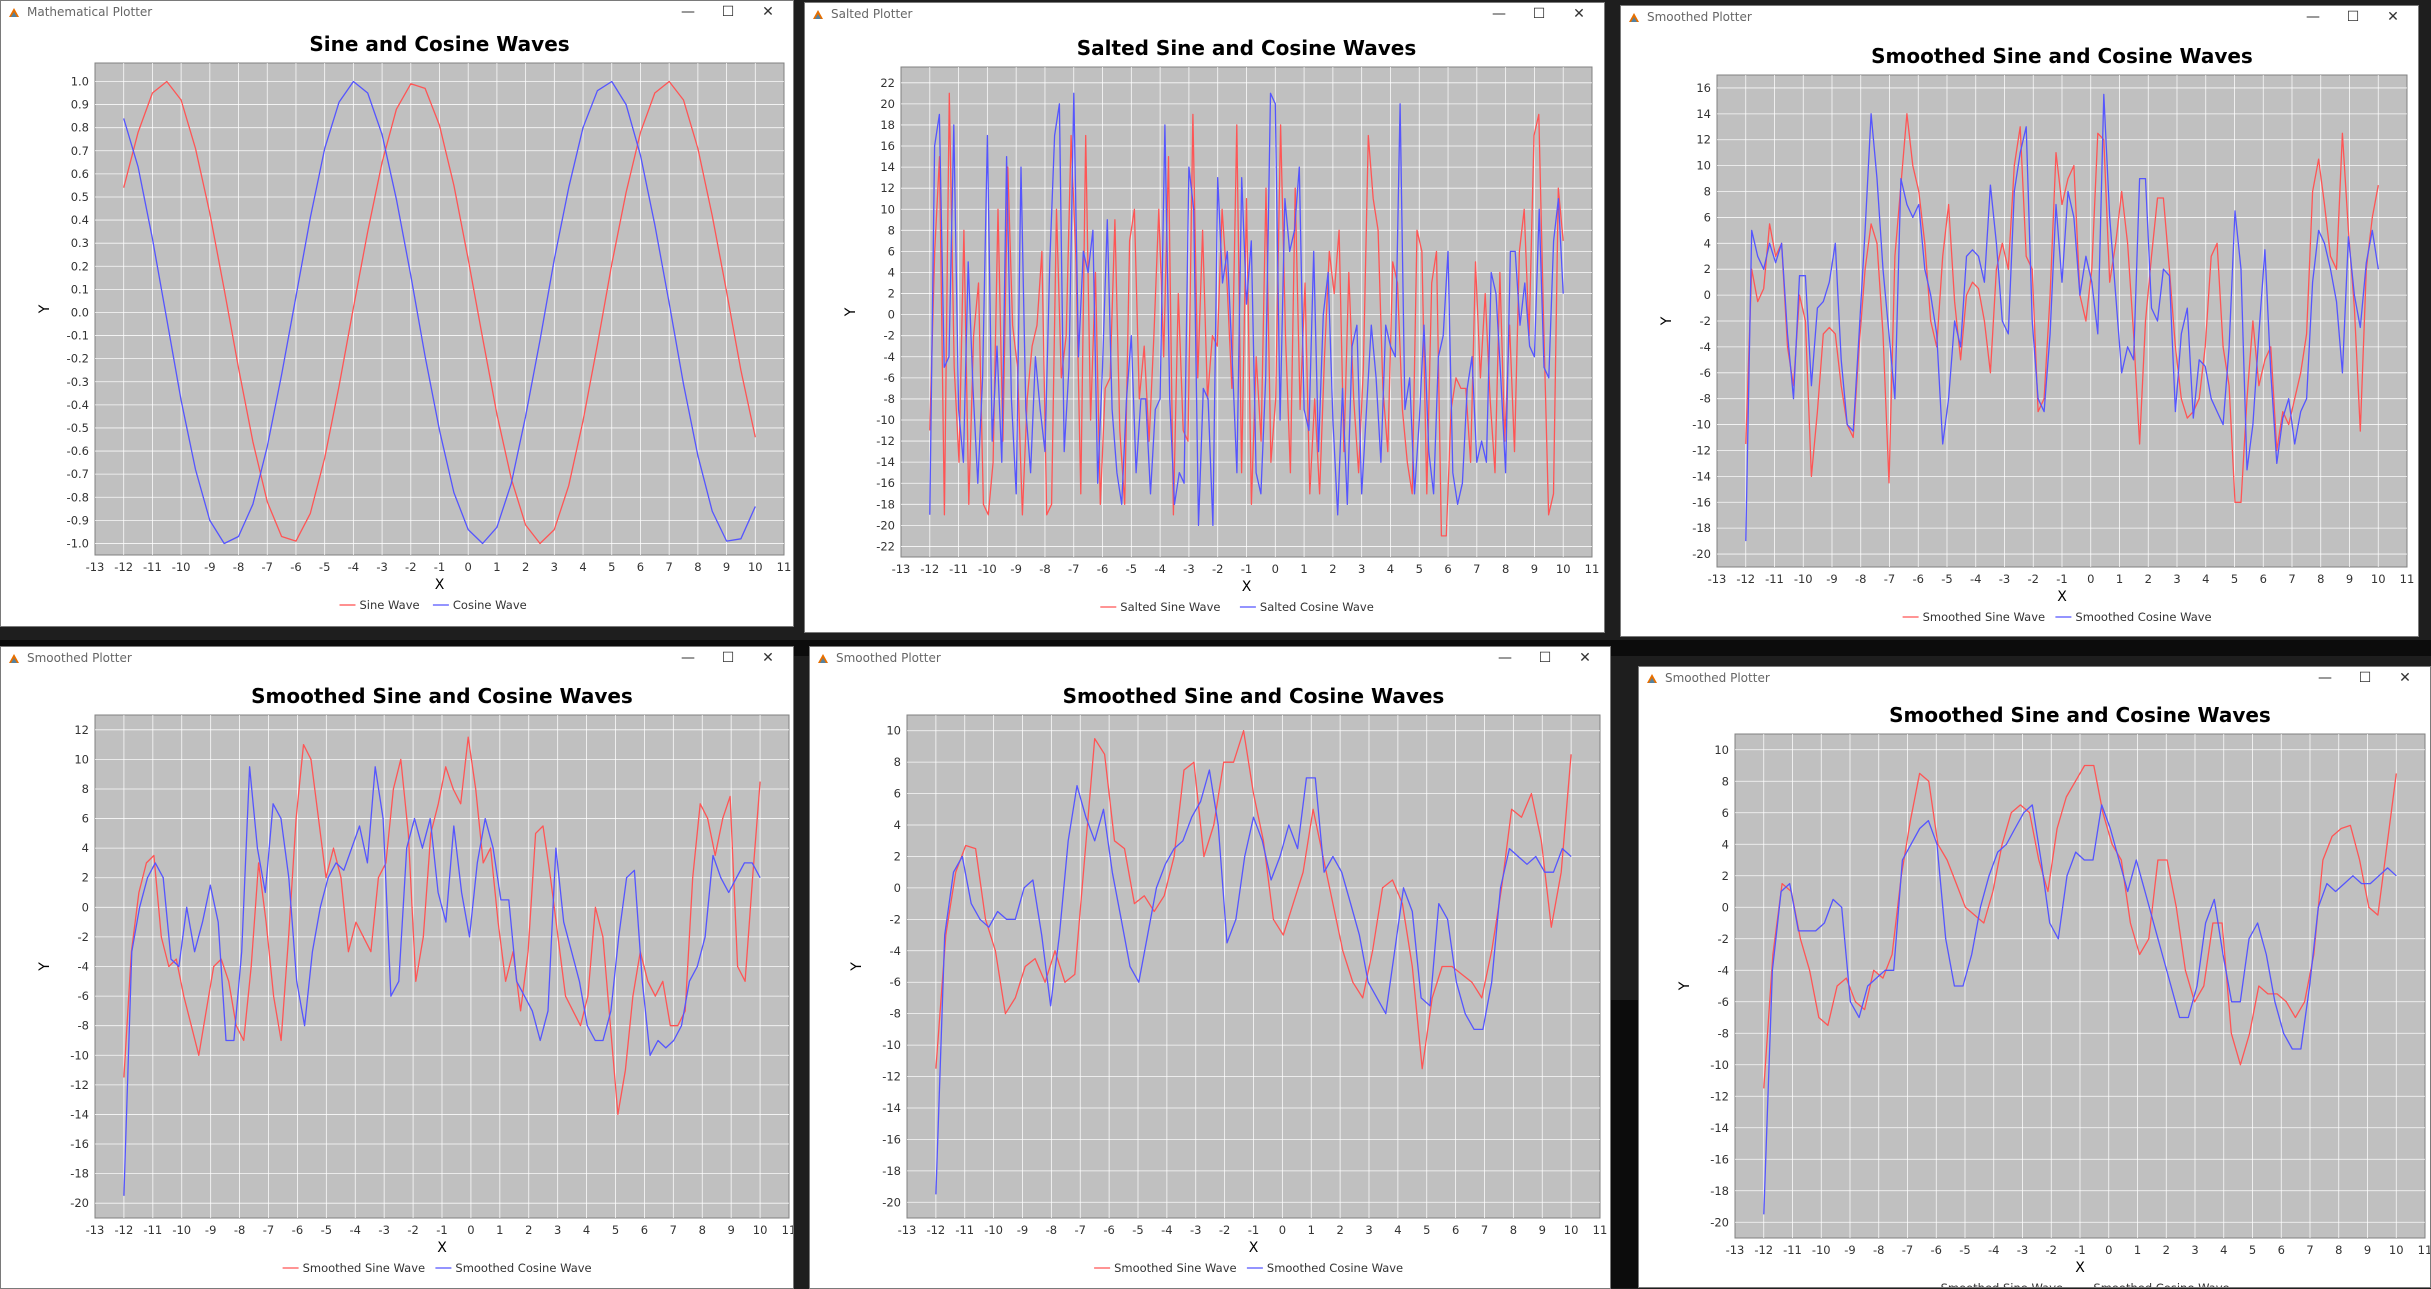 The width and height of the screenshot is (2431, 1289). I want to click on y-tick-label: -22, so click(885, 546).